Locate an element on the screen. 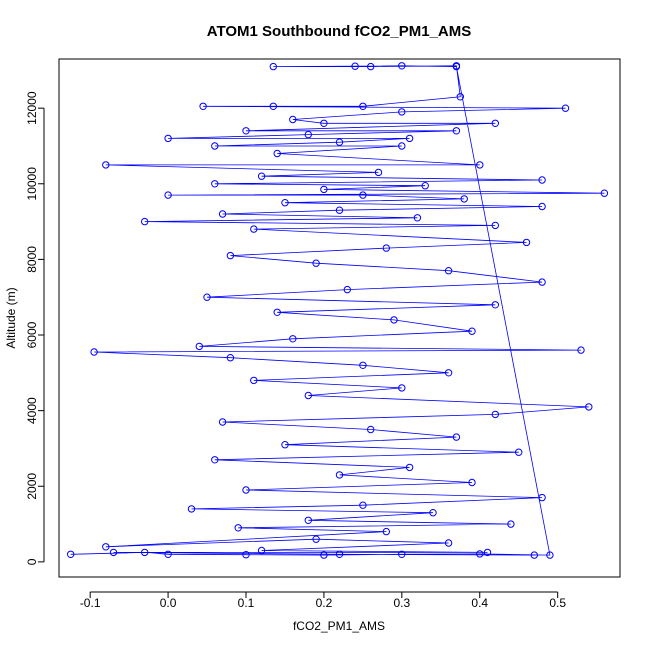  chart-title: ATOM1 Southbound fCO2_PM1_AMS is located at coordinates (339, 31).